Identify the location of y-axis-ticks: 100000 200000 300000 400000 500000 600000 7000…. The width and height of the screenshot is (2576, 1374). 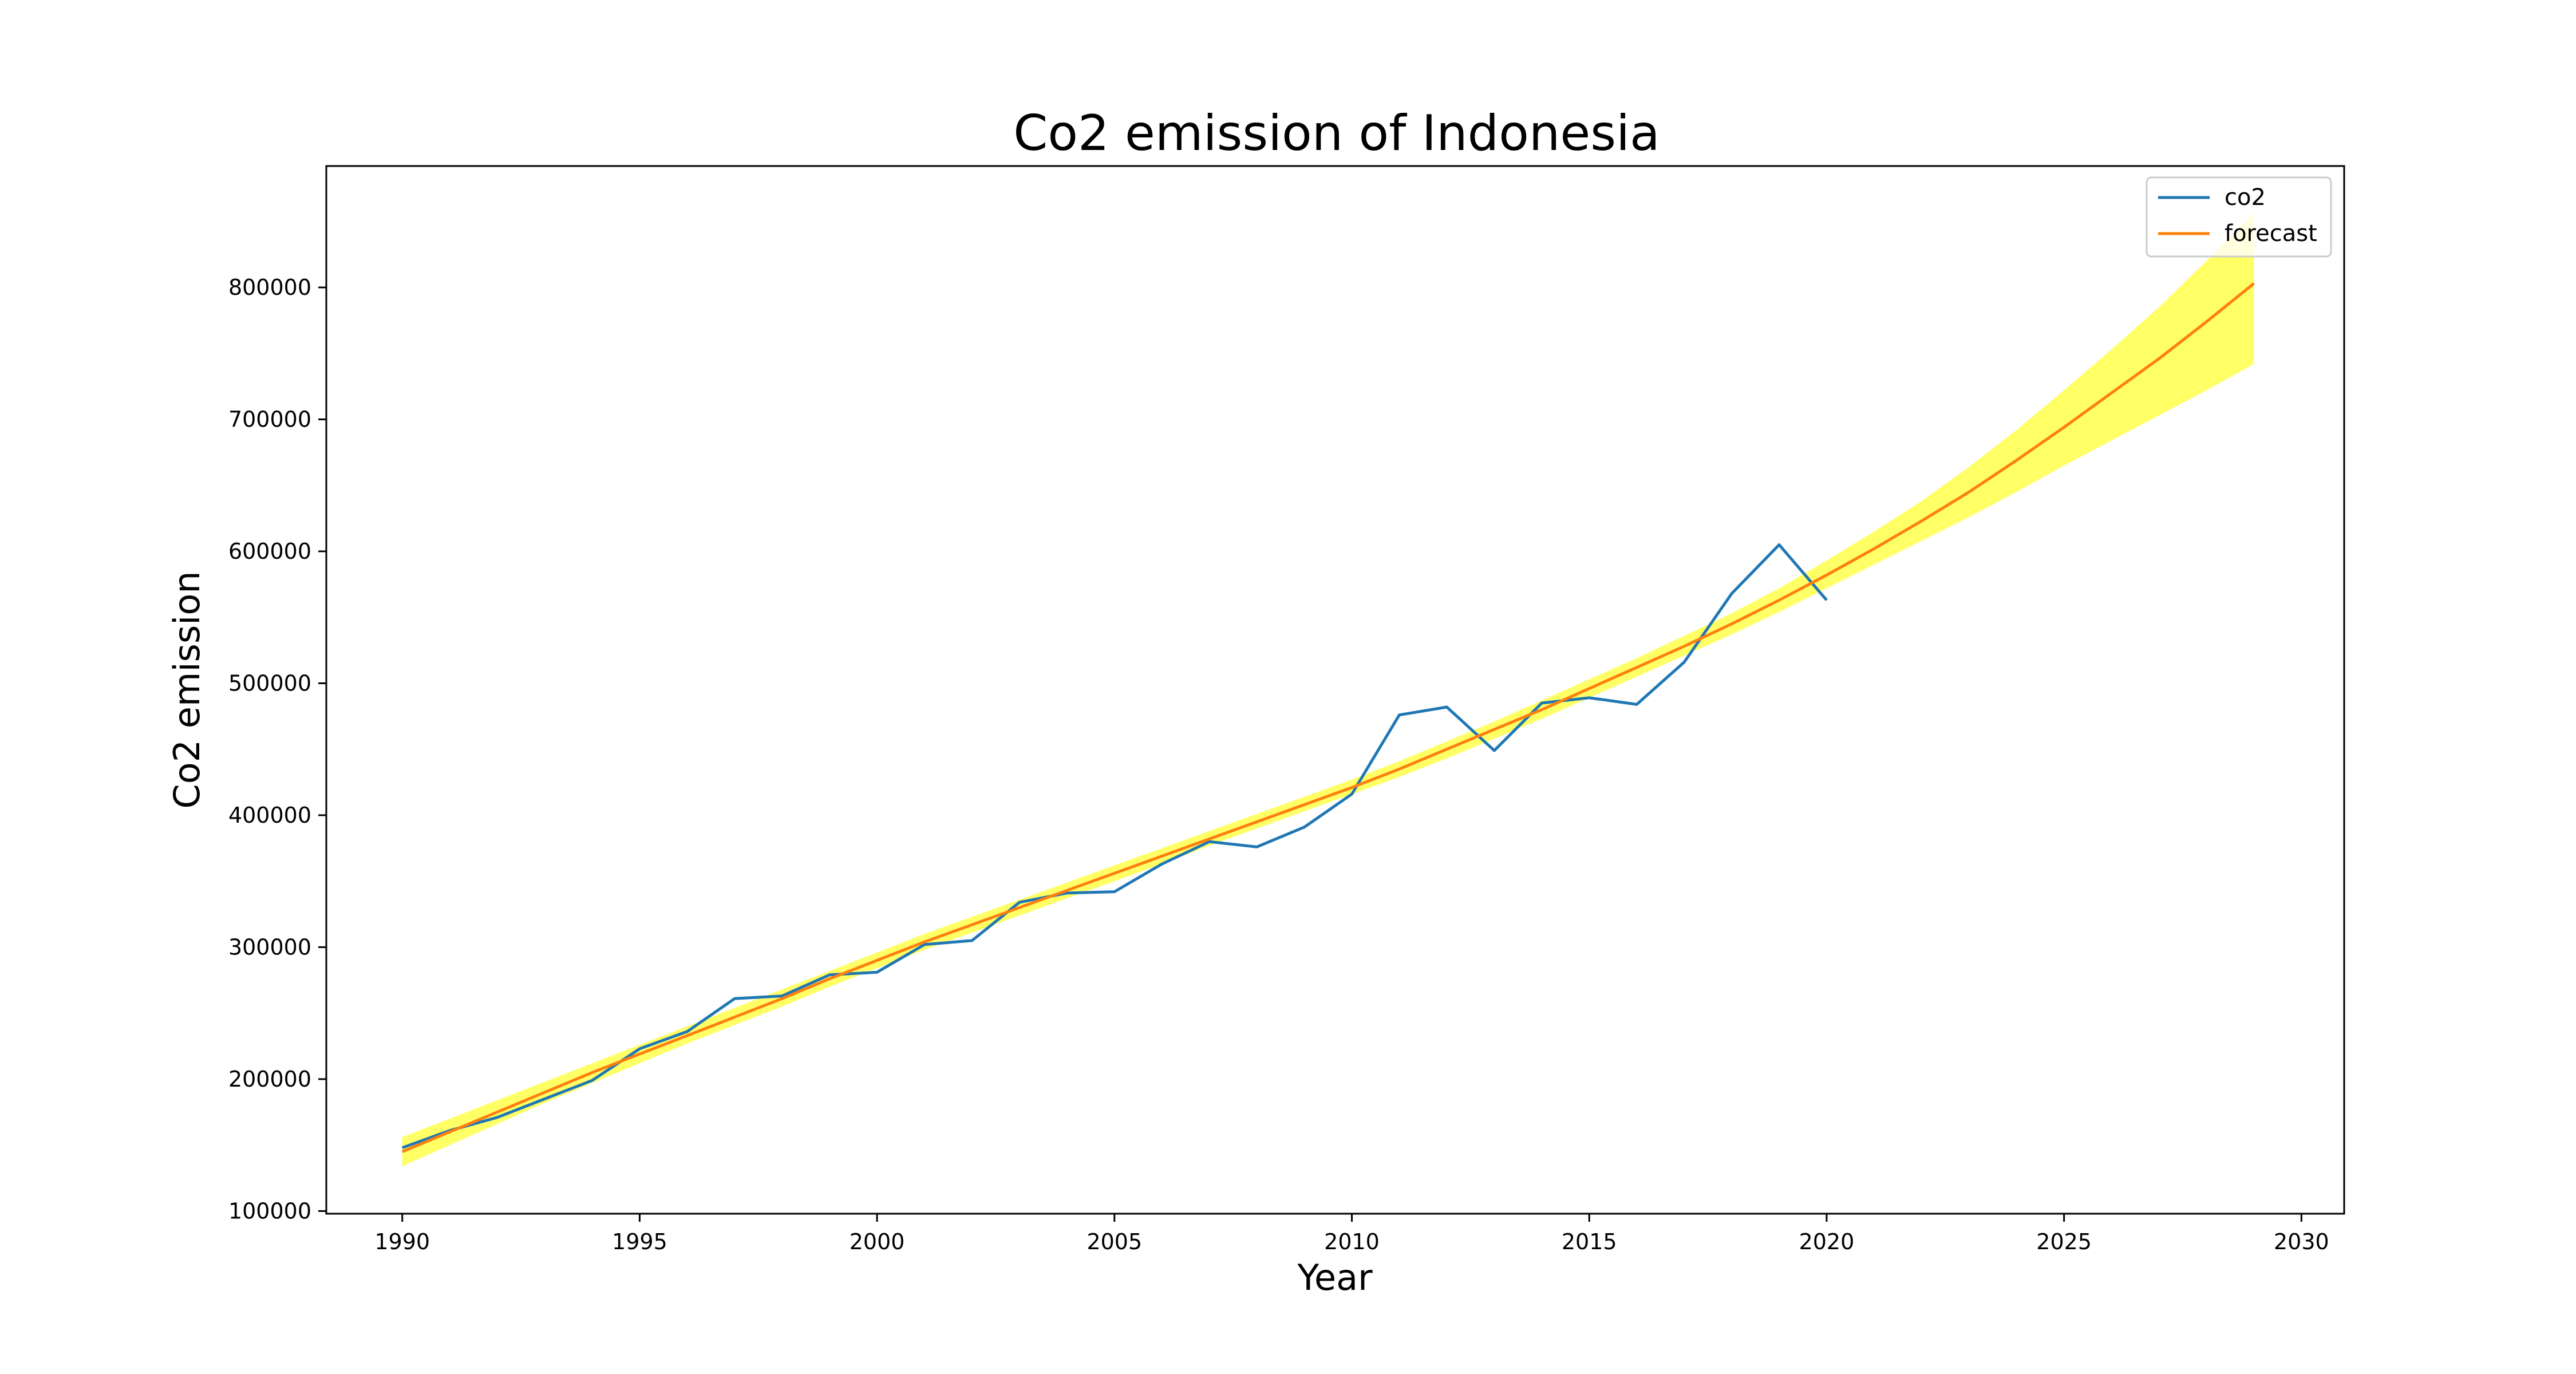
(277, 749).